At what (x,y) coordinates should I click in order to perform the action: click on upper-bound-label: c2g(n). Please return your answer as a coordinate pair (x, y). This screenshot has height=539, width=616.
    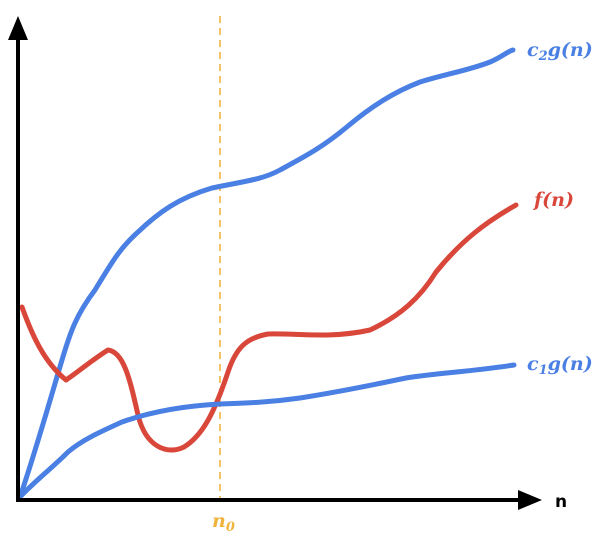
    Looking at the image, I should click on (560, 51).